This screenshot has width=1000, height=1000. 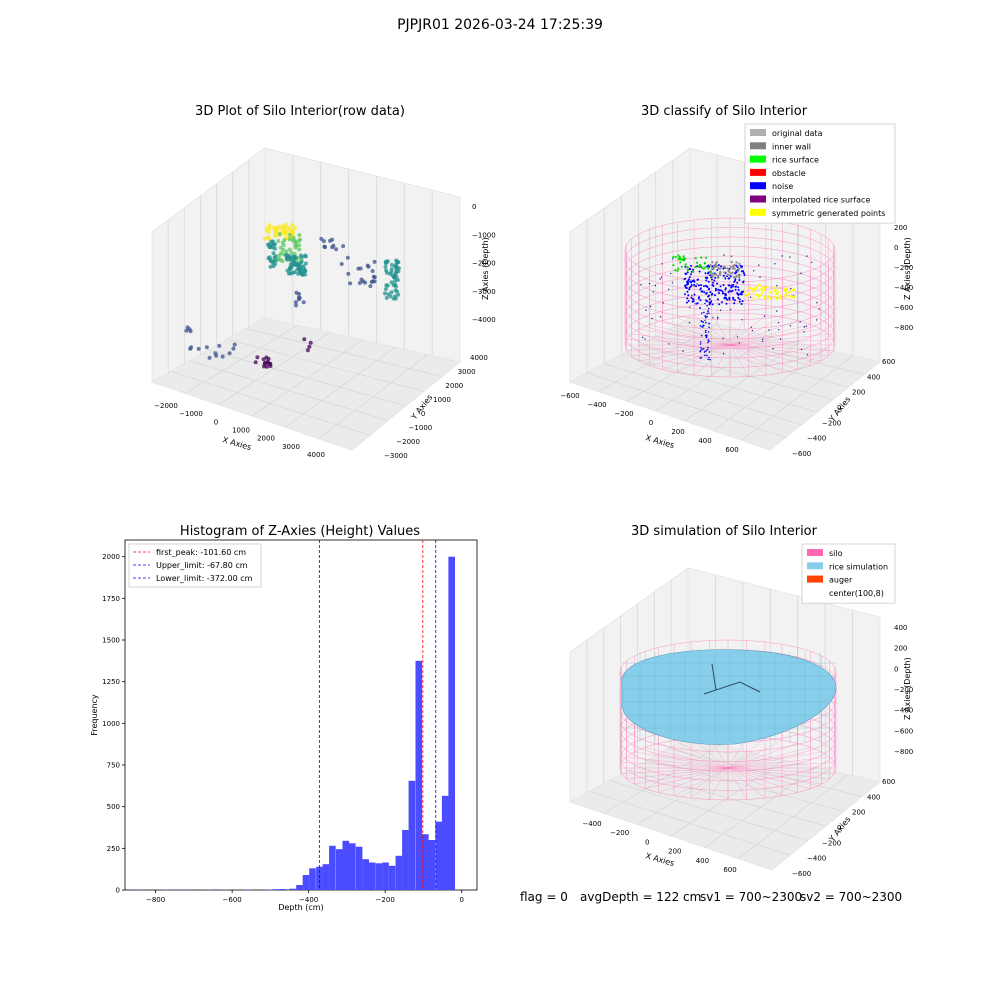 I want to click on plot3-xtick-0: −800, so click(x=155, y=900).